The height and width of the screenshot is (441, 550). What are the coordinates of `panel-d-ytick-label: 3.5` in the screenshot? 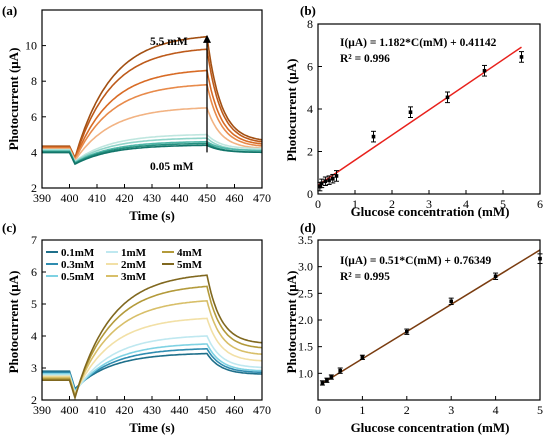 It's located at (305, 240).